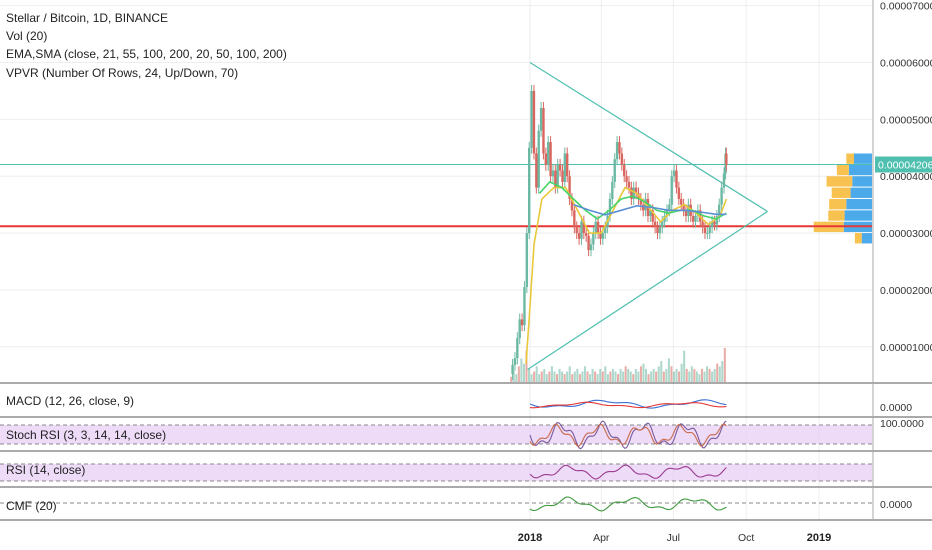  What do you see at coordinates (45, 470) in the screenshot?
I see `rsi-label: RSI (14, close)` at bounding box center [45, 470].